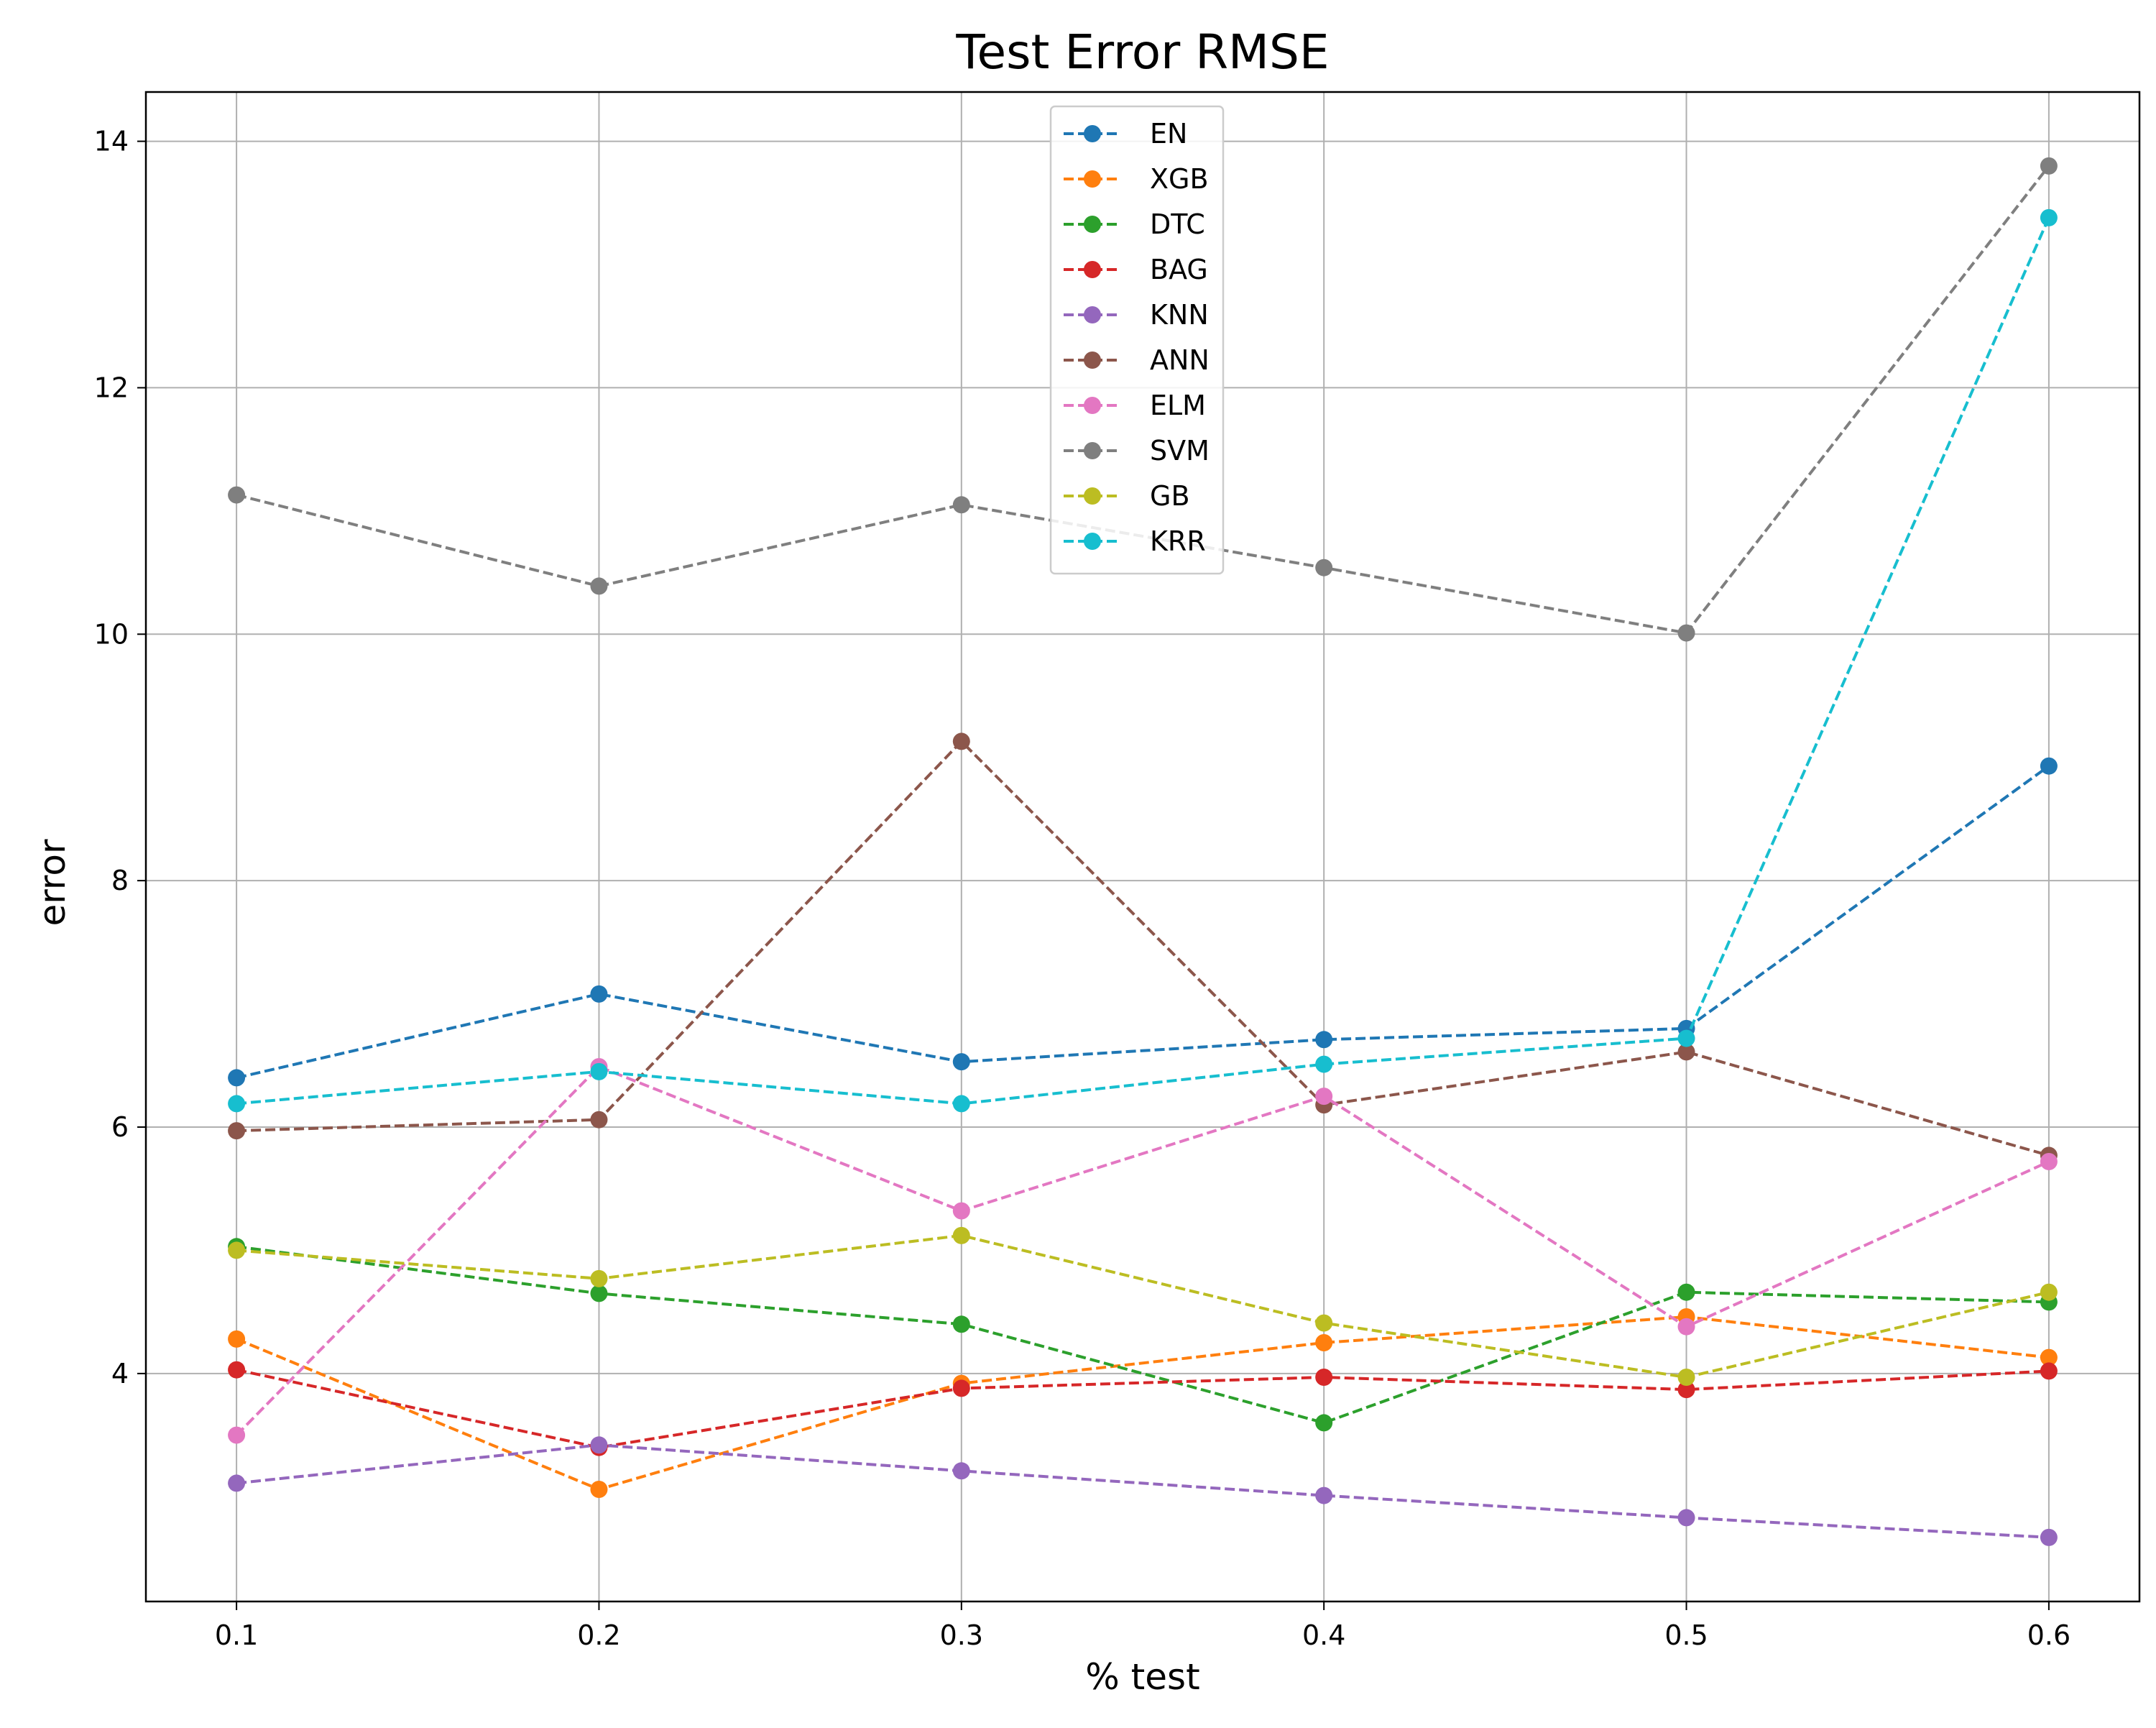  I want to click on y-tick-label: 12, so click(111, 388).